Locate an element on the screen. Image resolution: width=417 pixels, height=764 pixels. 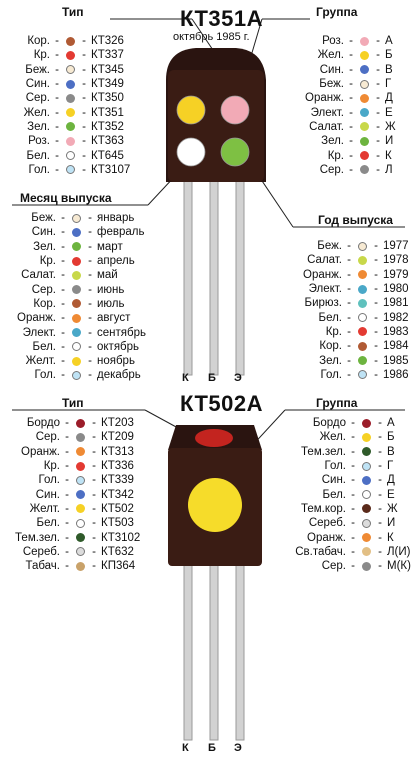
legend-value: М(К) is located at coordinates (399, 566).